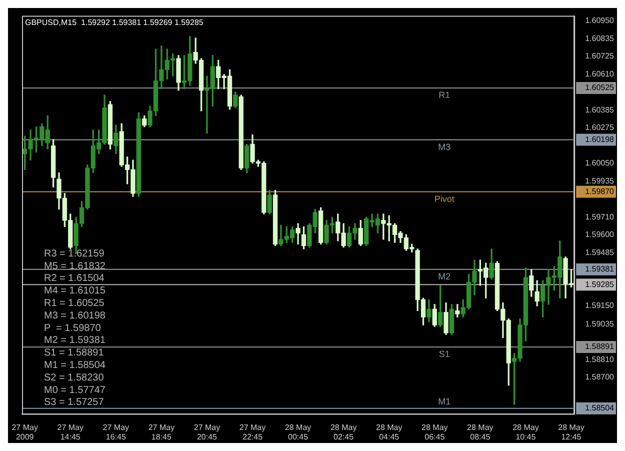 This screenshot has width=625, height=451. I want to click on y-tick-label: 1.60050, so click(600, 163).